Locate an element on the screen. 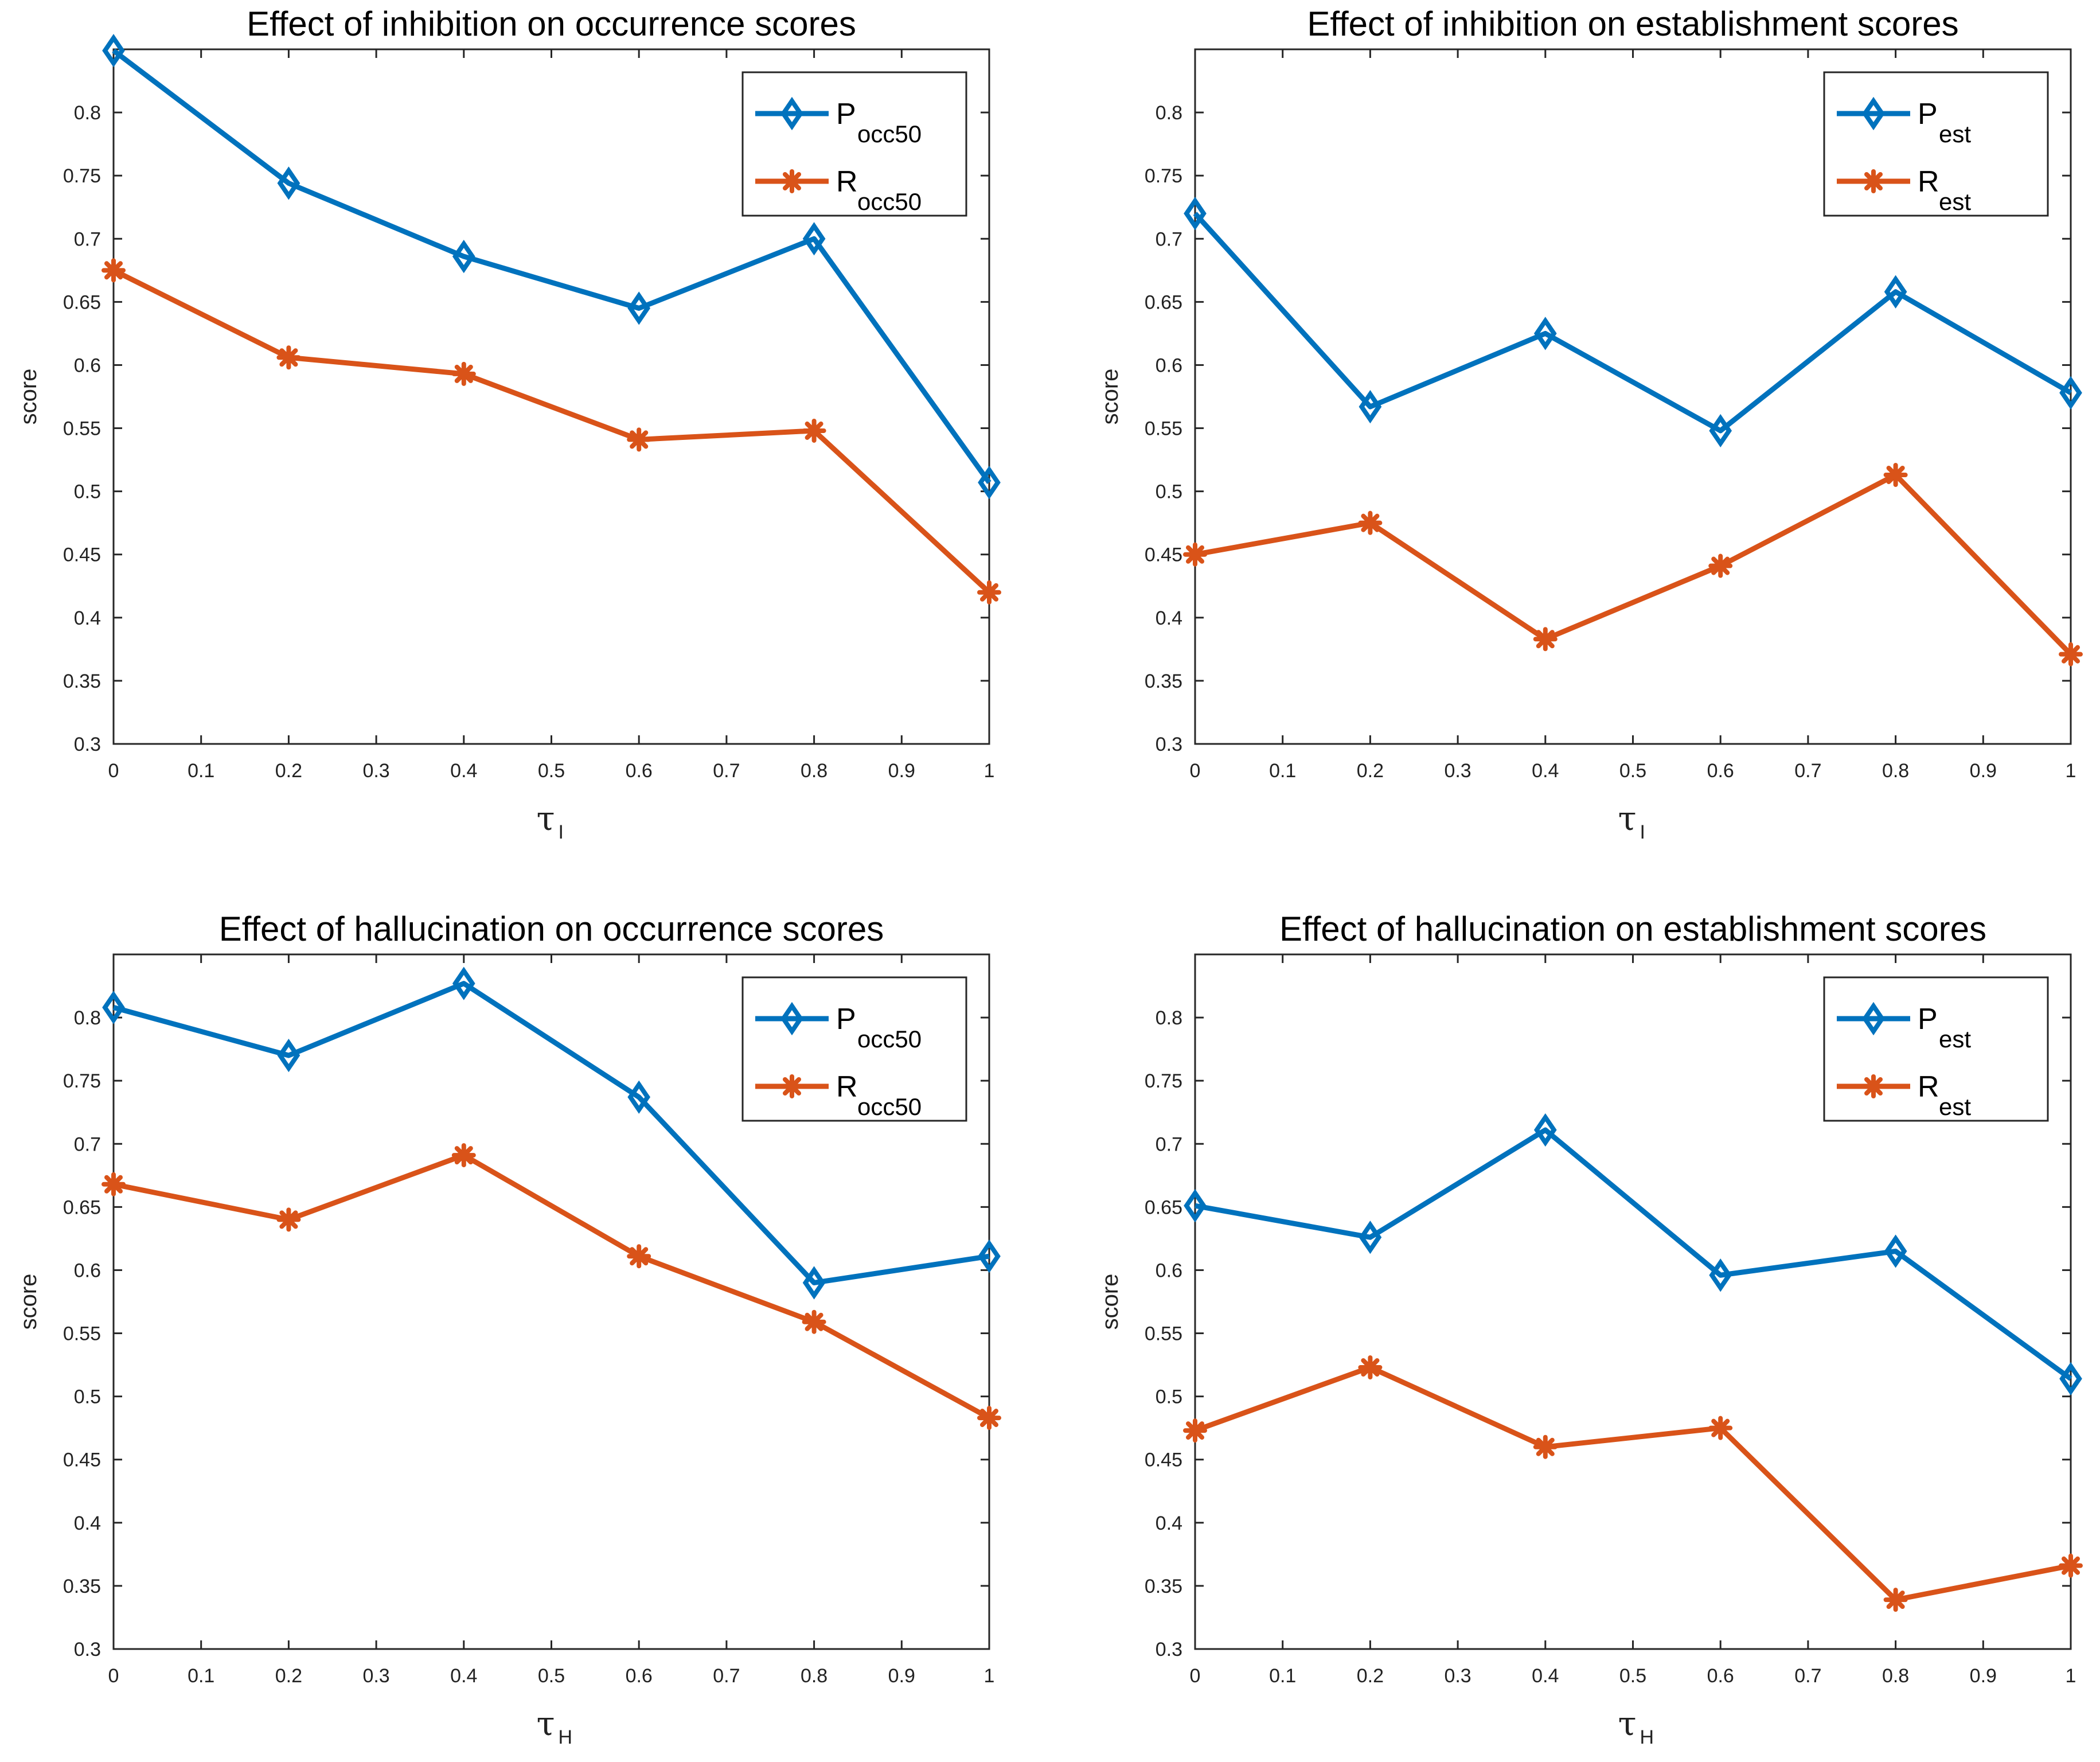 The height and width of the screenshot is (1762, 2100). x-tick-label: 0.9 is located at coordinates (901, 771).